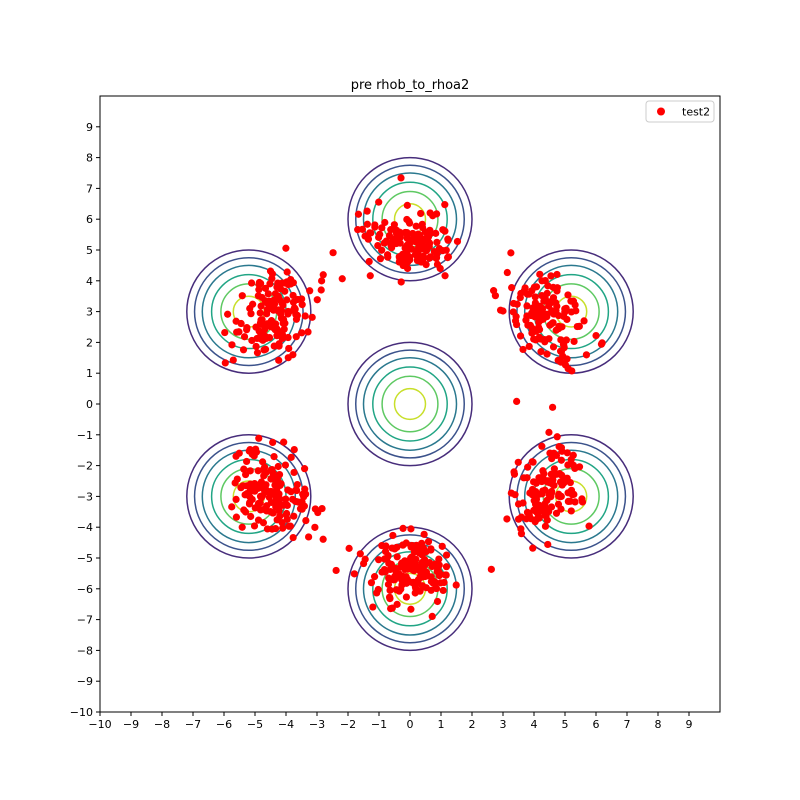 Image resolution: width=800 pixels, height=800 pixels. I want to click on y-tick-label: −2, so click(85, 466).